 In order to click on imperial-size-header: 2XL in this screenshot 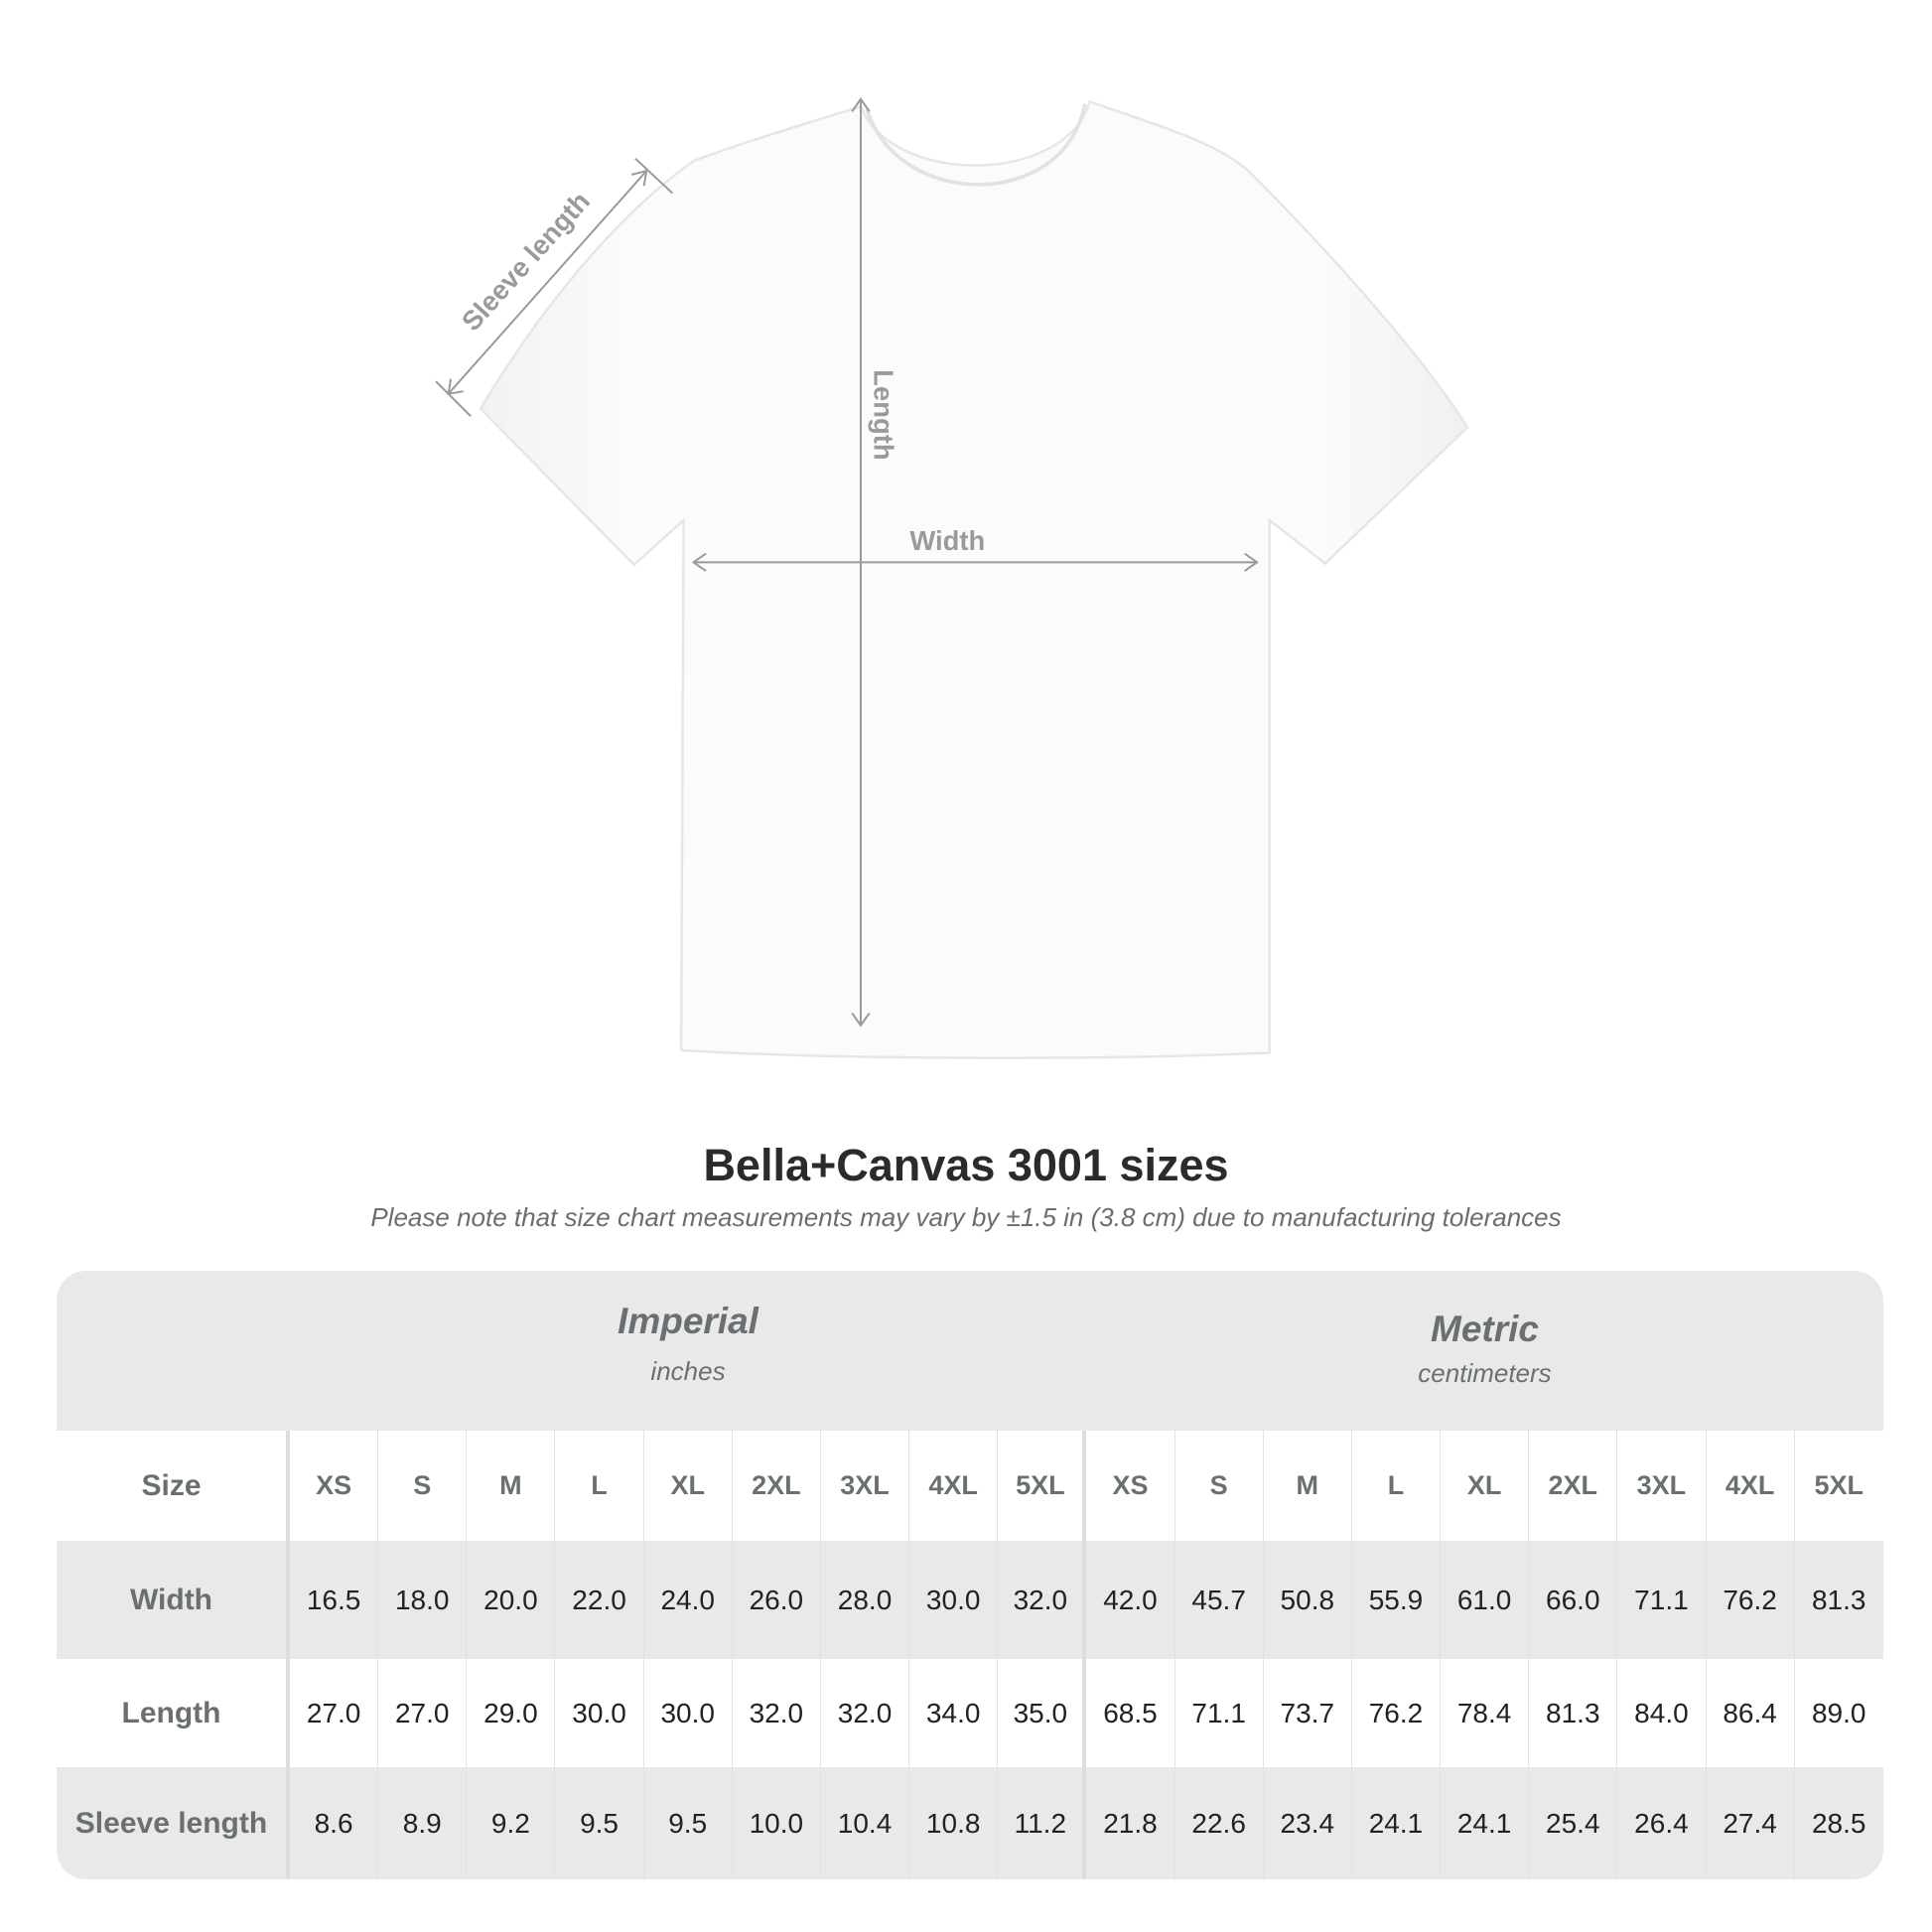, I will do `click(777, 1486)`.